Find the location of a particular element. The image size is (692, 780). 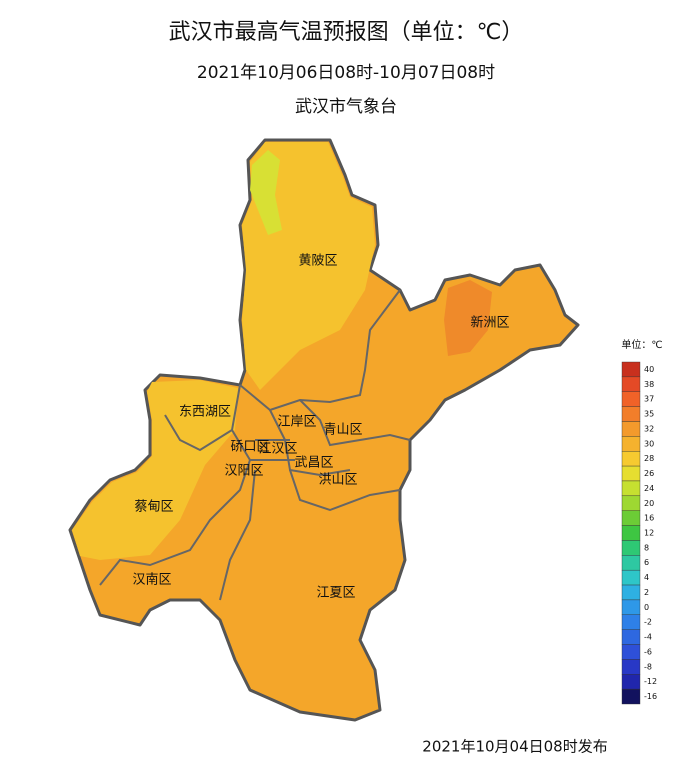

warm-west-area is located at coordinates (155, 470).